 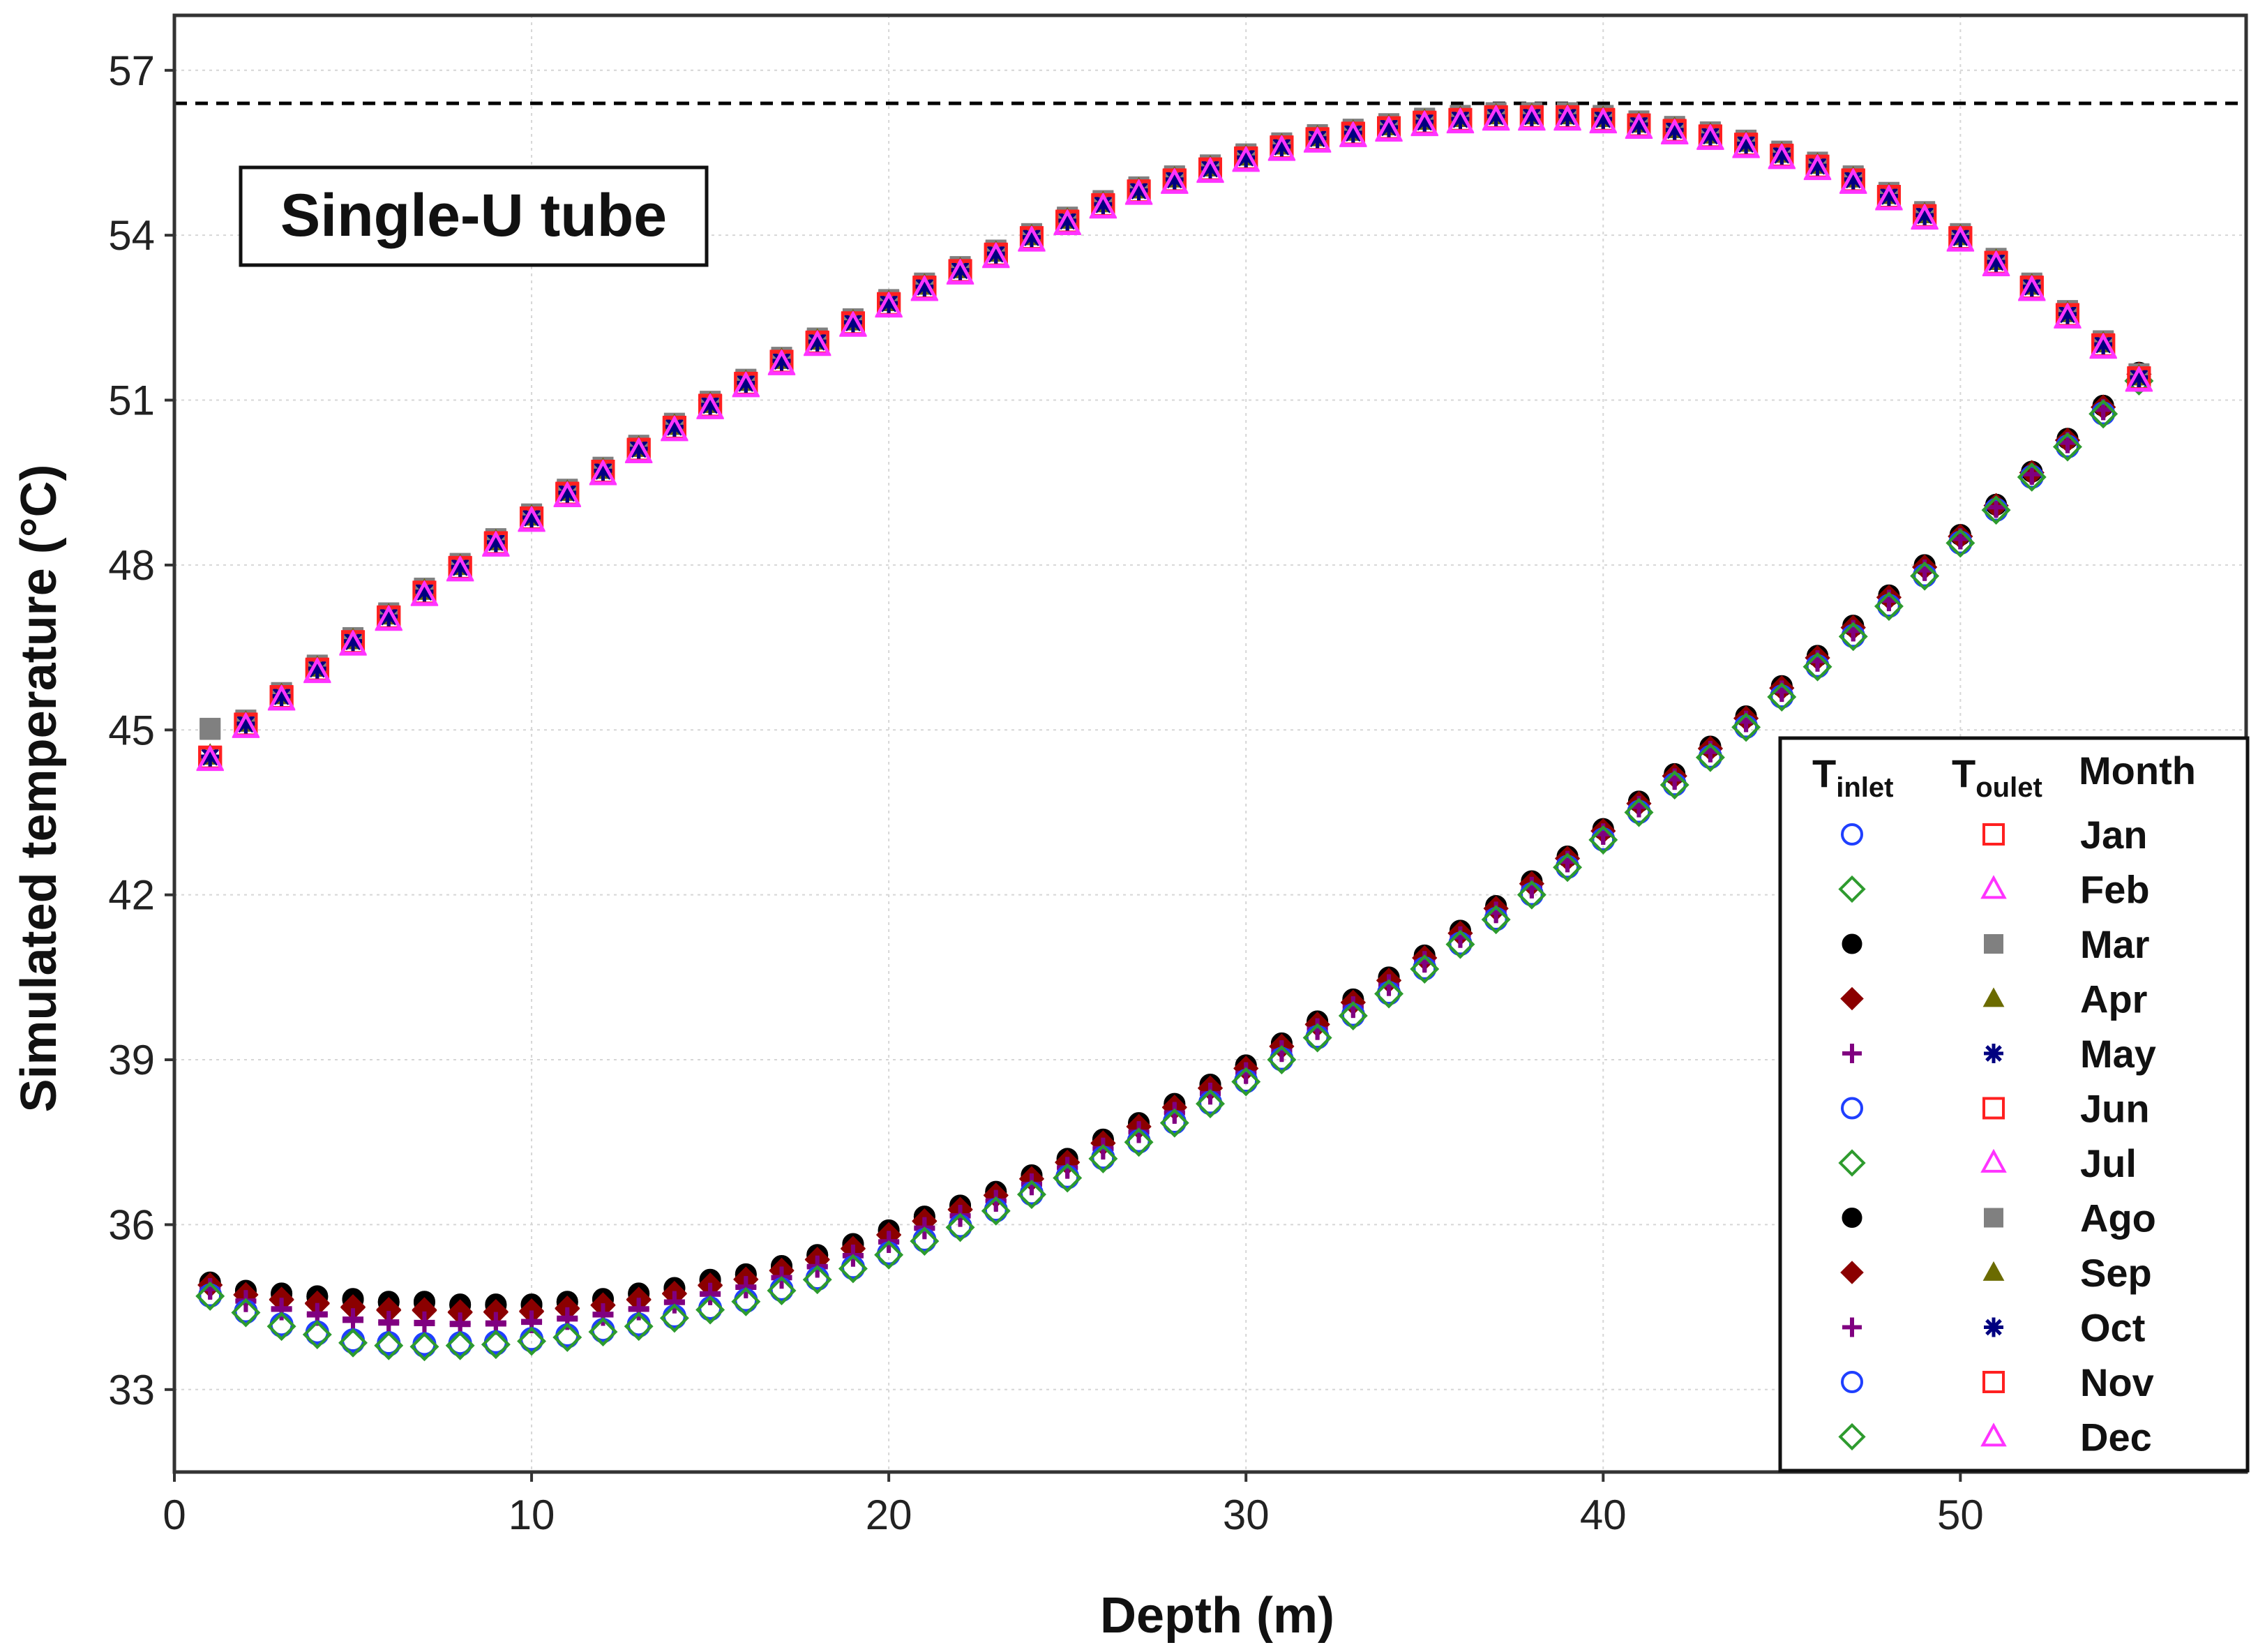 I want to click on legend-row-dec: Dec, so click(x=1995, y=1437).